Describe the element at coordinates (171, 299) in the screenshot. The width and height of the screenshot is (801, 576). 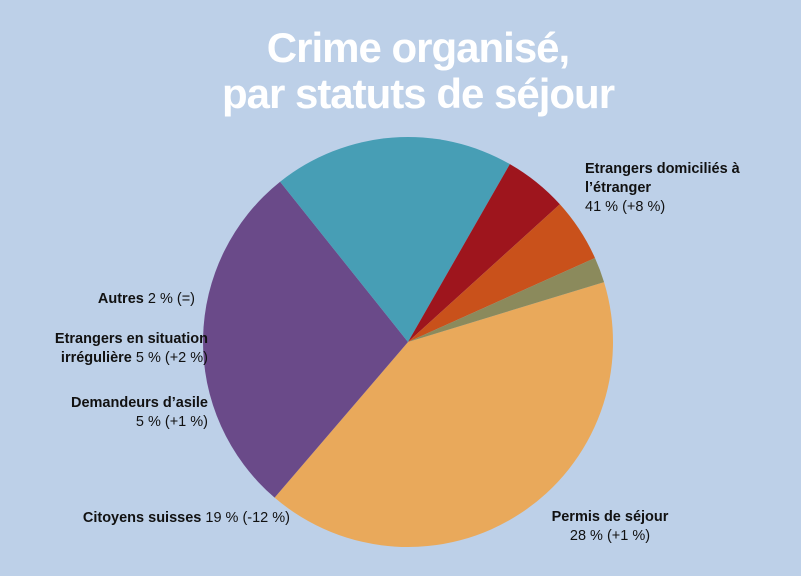
I see `value-label: 2 % (=)` at that location.